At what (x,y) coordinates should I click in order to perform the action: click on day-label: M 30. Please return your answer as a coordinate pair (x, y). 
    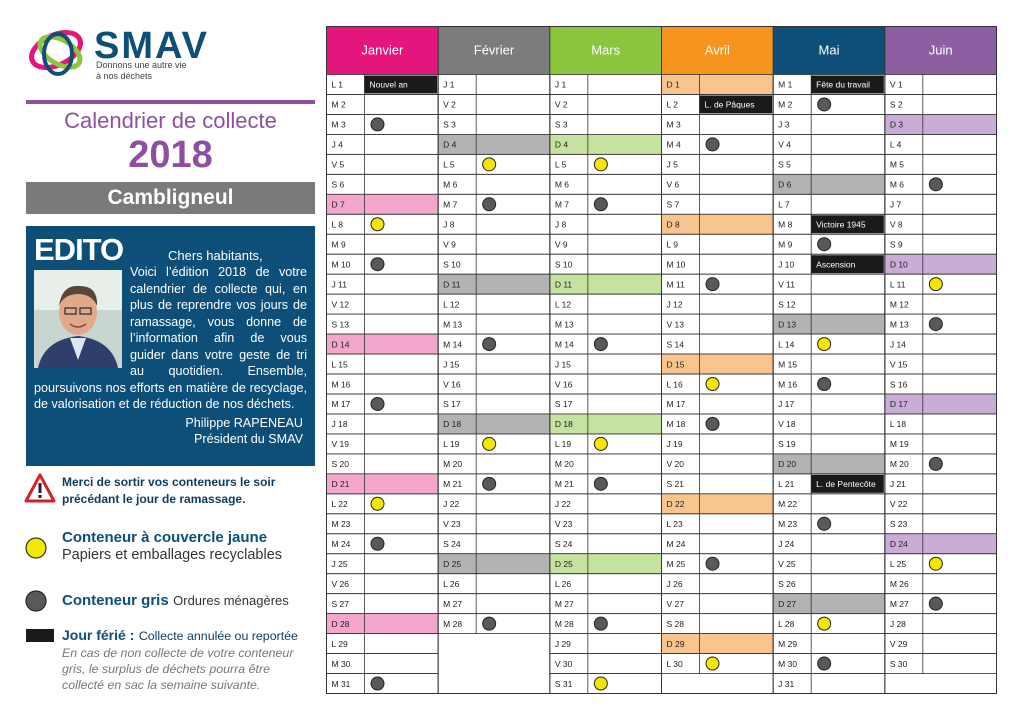
    Looking at the image, I should click on (341, 664).